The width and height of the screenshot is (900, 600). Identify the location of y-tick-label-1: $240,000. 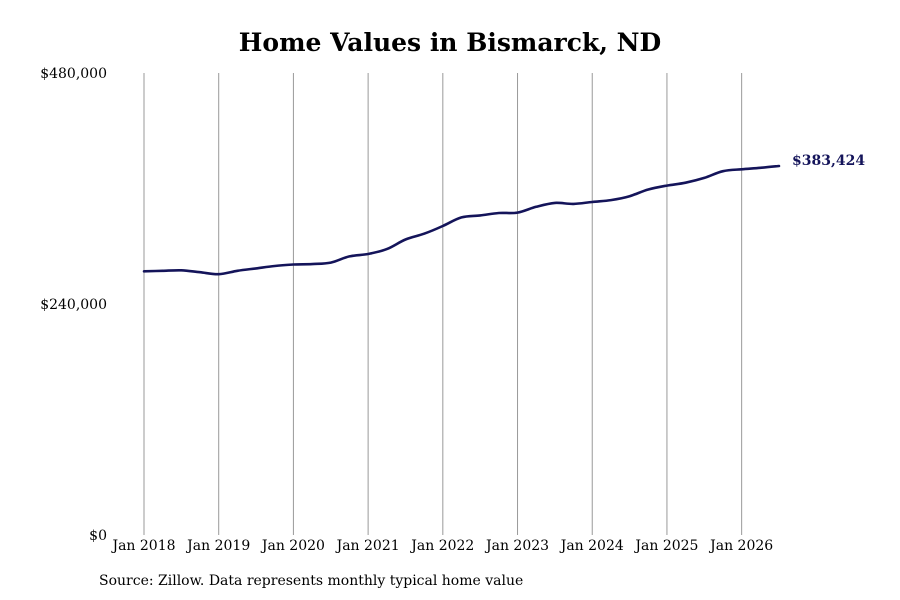
(73, 305).